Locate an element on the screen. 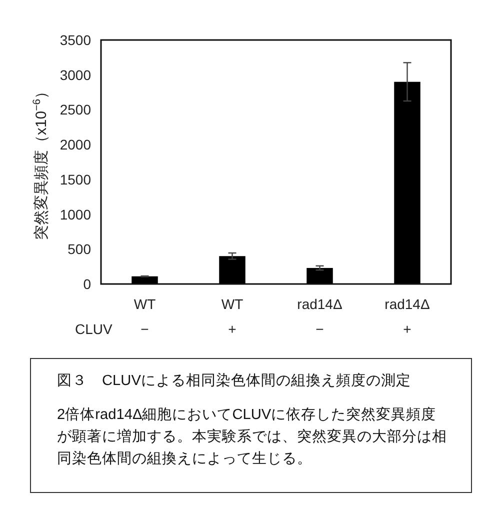 The height and width of the screenshot is (528, 500). caption: 図３ CLUVによる相同染色体間の組換え頻度の測定 is located at coordinates (234, 381).